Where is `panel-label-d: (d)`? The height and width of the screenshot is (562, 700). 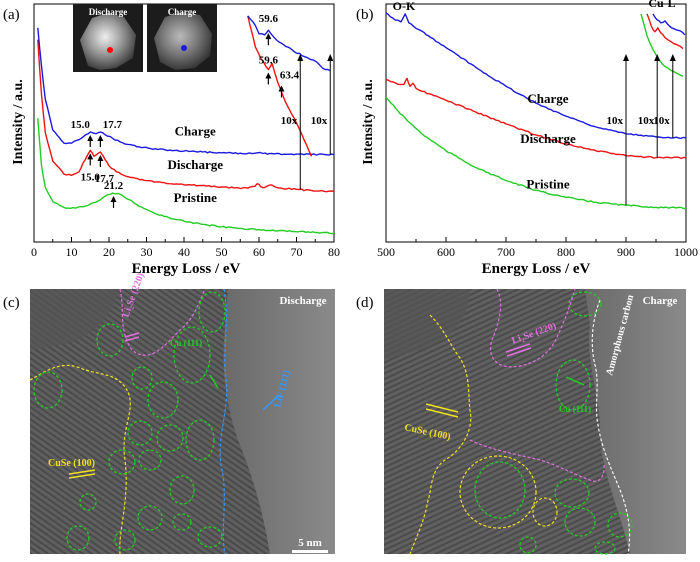
panel-label-d: (d) is located at coordinates (365, 303).